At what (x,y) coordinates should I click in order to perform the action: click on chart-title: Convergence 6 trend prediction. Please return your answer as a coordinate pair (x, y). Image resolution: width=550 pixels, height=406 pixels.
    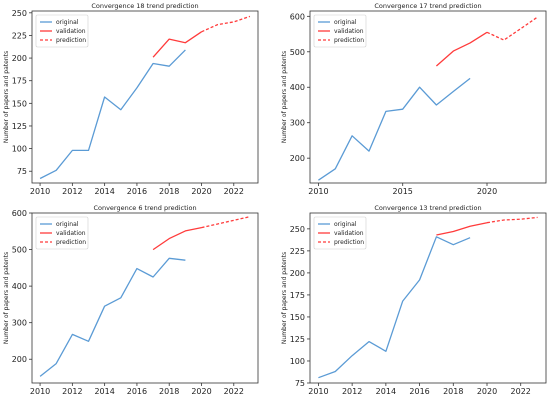
    Looking at the image, I should click on (144, 208).